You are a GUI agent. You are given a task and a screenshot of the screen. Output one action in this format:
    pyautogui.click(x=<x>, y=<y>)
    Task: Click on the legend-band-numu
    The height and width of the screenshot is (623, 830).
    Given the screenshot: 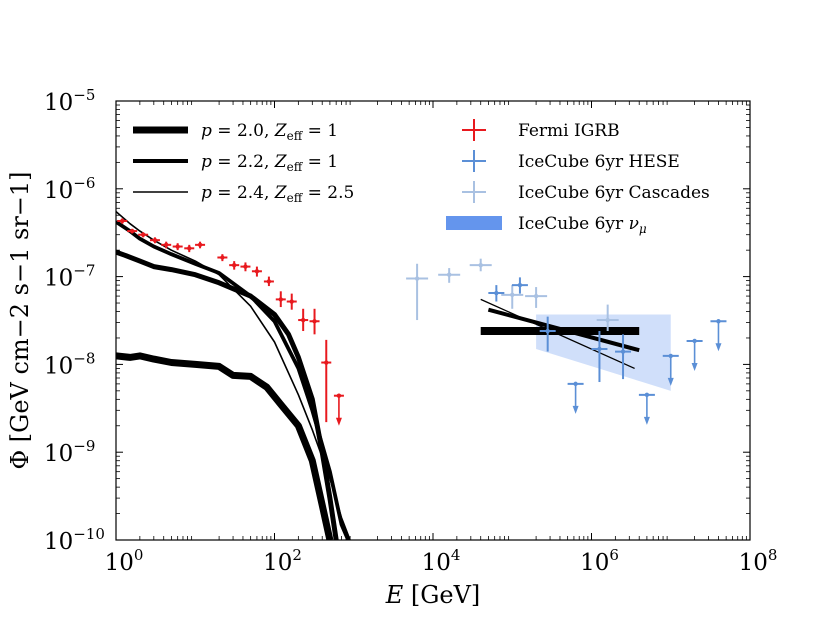 What is the action you would take?
    pyautogui.click(x=474, y=223)
    